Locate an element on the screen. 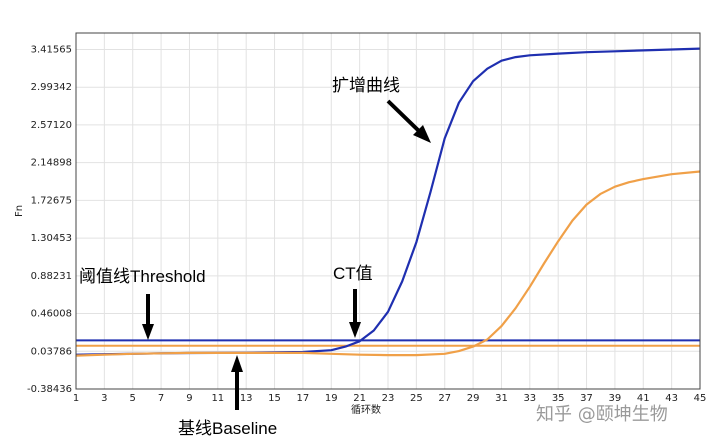 This screenshot has width=710, height=446. annotation-amplification-curve: 扩增曲线 is located at coordinates (366, 85).